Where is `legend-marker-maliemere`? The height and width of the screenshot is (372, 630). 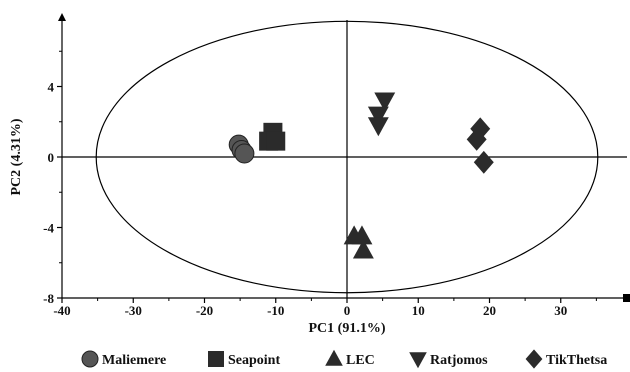 legend-marker-maliemere is located at coordinates (90, 359).